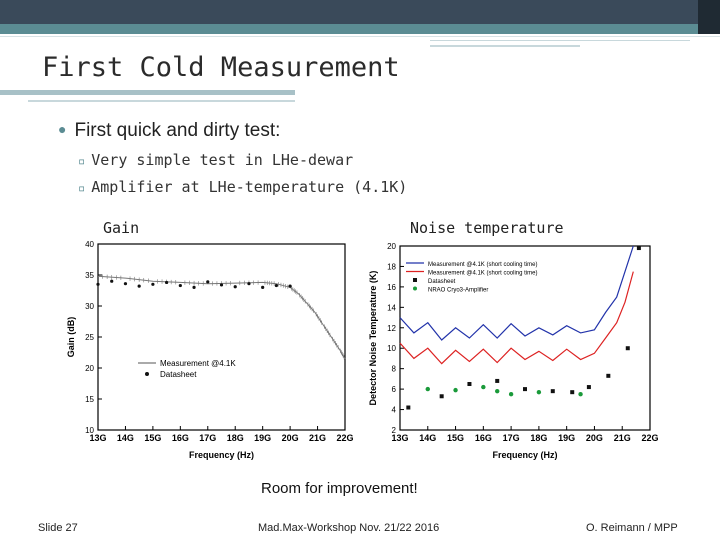 The width and height of the screenshot is (720, 540). I want to click on title-underline, so click(147, 92).